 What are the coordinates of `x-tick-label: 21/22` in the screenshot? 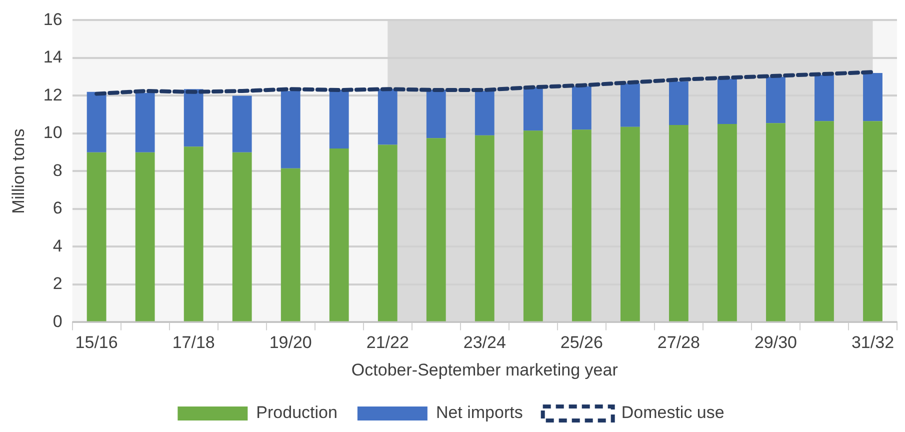 It's located at (387, 342).